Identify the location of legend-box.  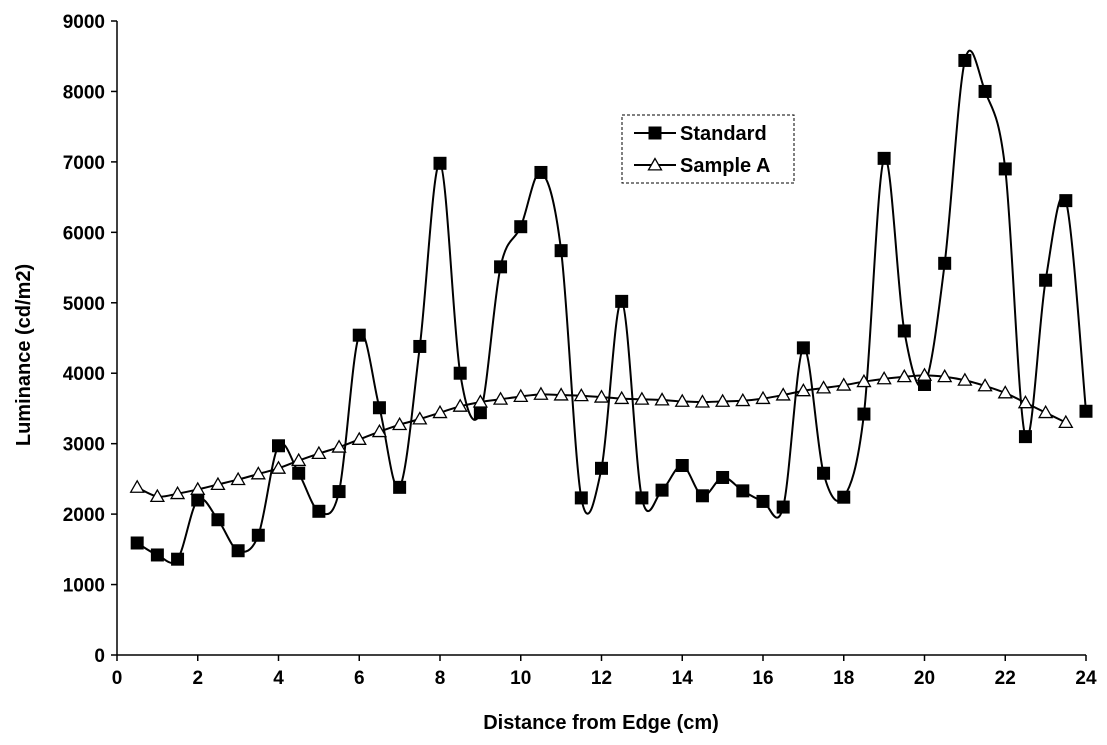
(708, 149).